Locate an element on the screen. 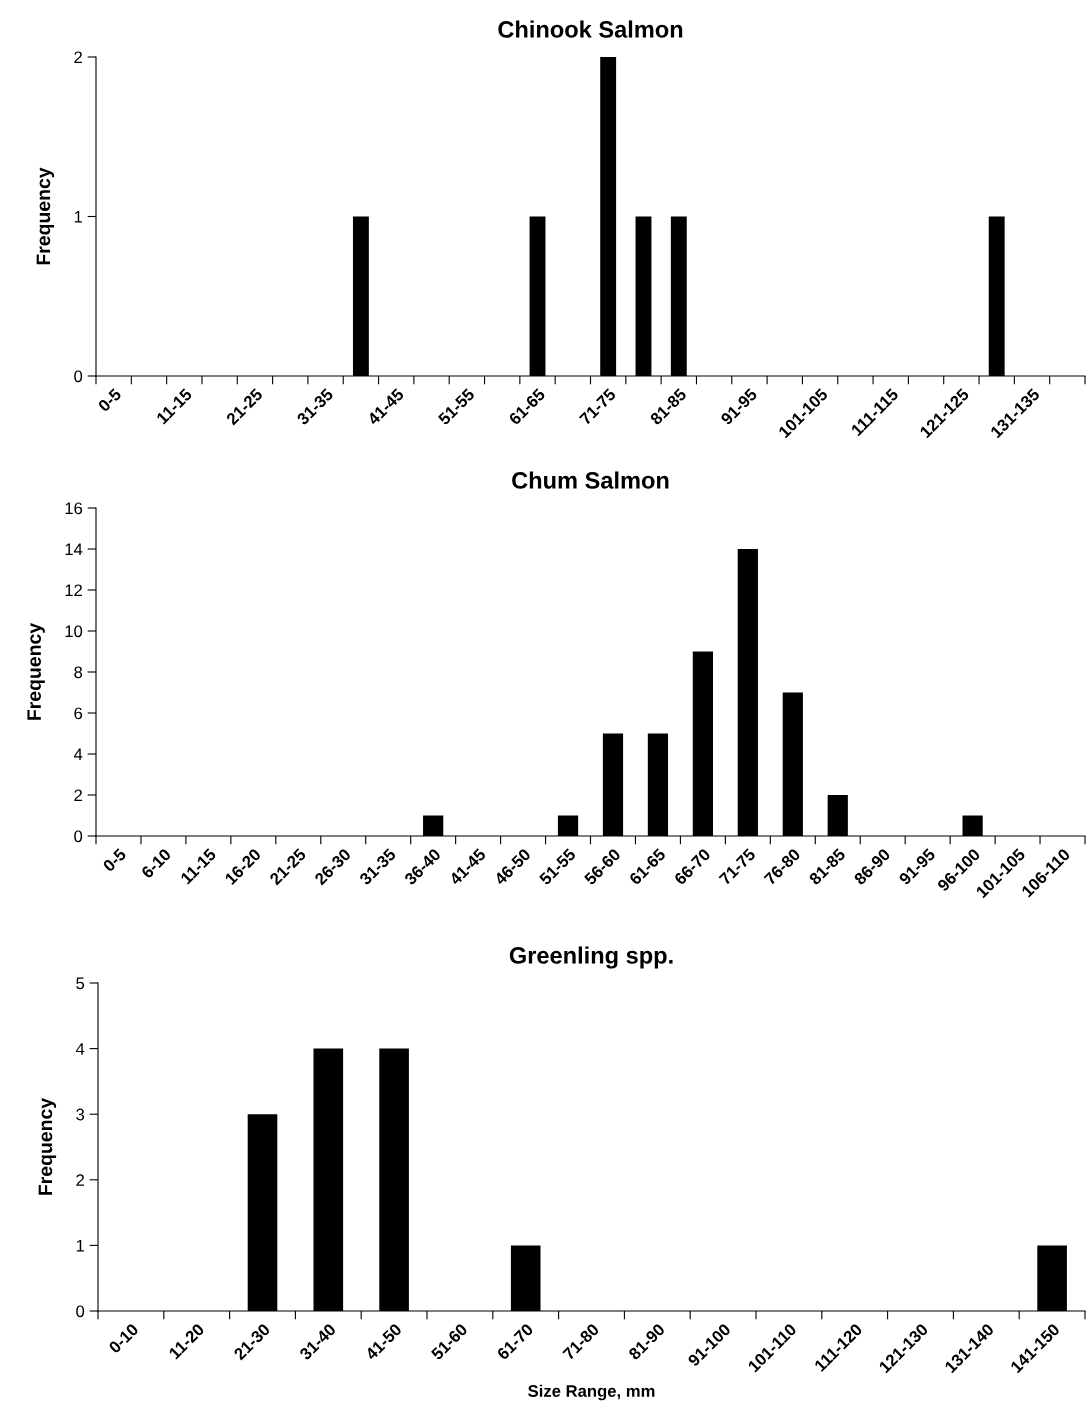 This screenshot has width=1086, height=1401. y-tick-label: 5 is located at coordinates (80, 983).